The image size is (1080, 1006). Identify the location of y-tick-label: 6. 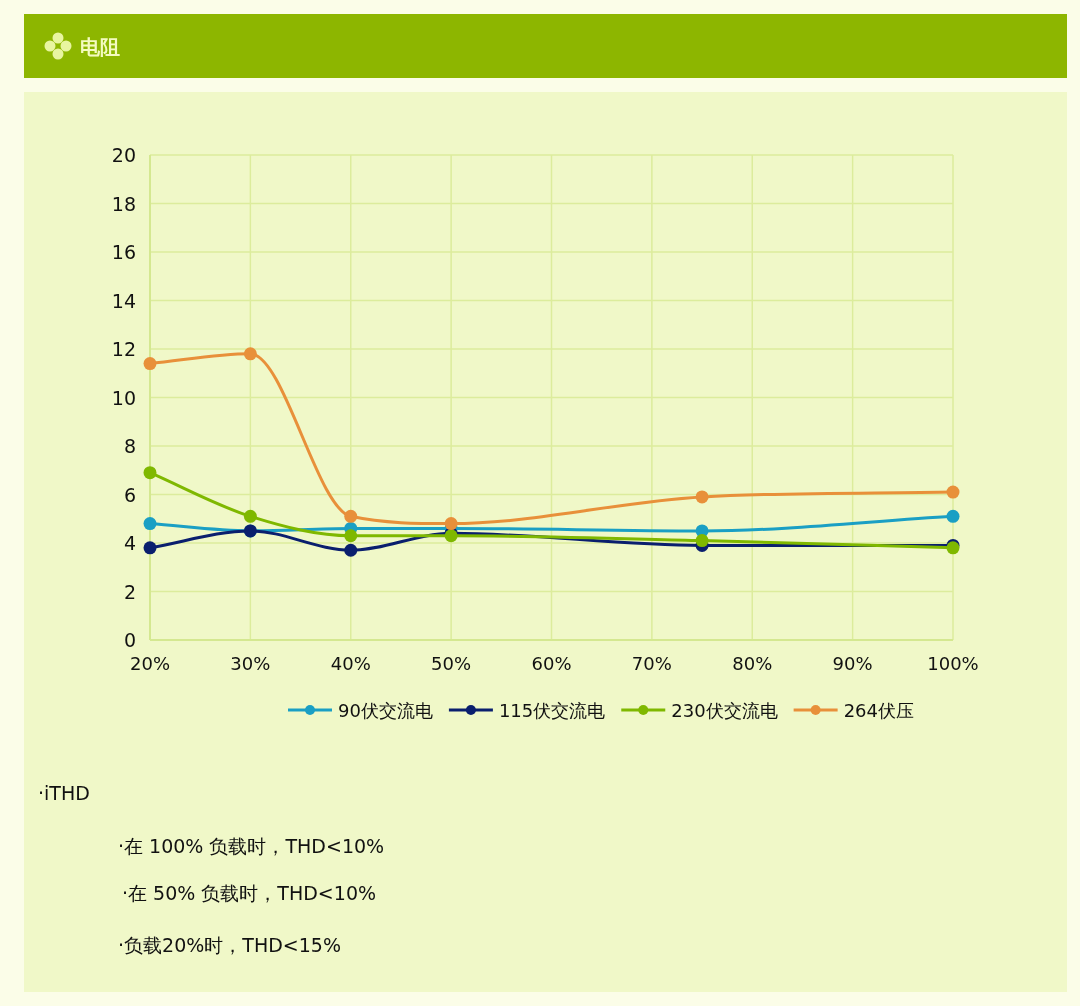
(129, 494).